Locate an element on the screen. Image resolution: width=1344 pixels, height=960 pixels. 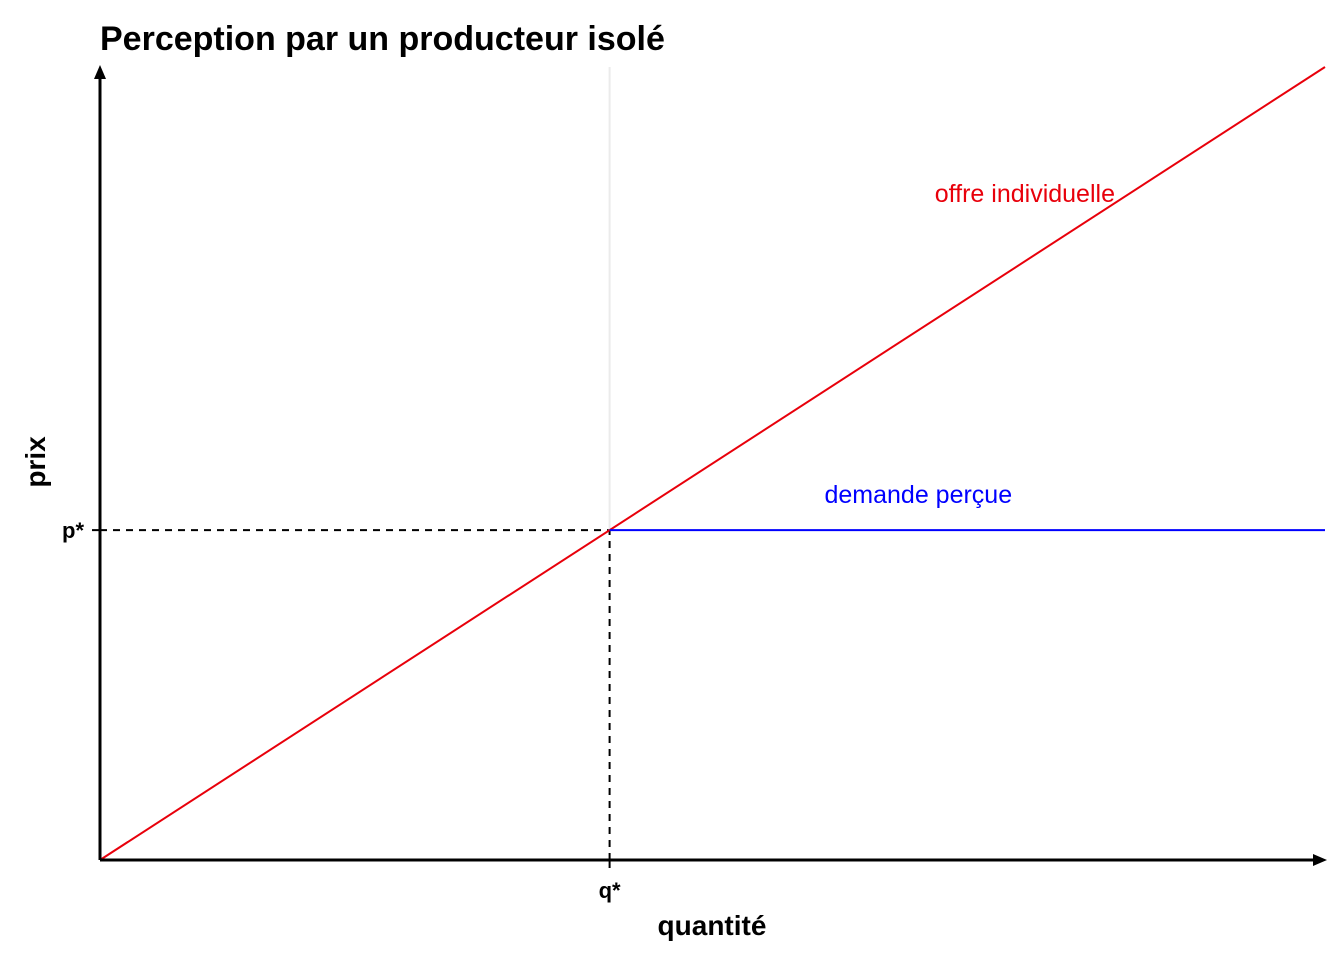
y-axis-label: prix is located at coordinates (35, 462).